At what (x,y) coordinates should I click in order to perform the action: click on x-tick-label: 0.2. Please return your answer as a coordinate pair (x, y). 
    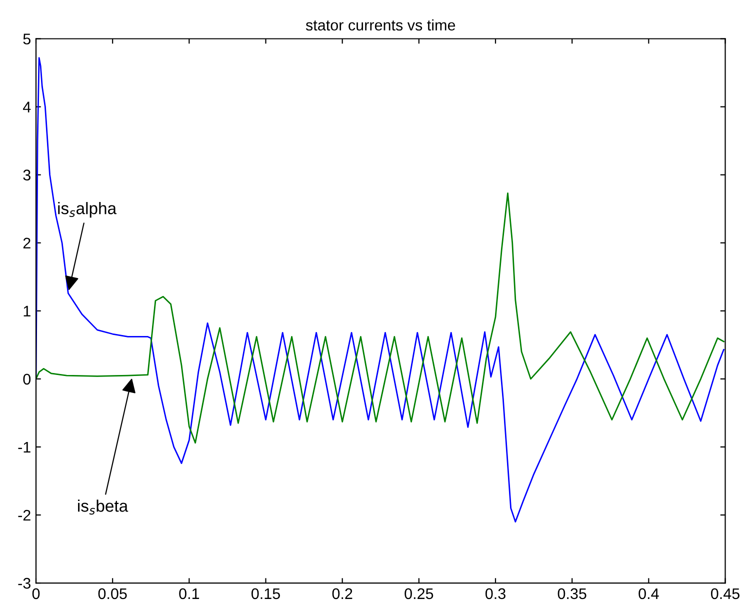
    Looking at the image, I should click on (342, 594).